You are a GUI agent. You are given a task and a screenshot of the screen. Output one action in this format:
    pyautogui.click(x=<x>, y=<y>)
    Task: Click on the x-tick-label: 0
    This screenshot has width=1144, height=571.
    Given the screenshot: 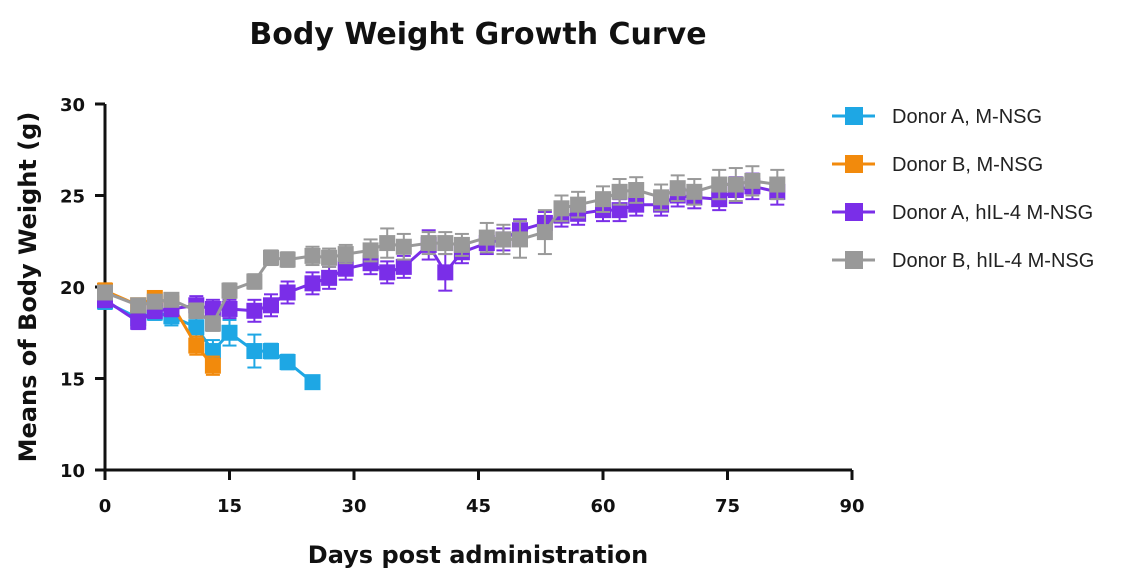 What is the action you would take?
    pyautogui.click(x=105, y=506)
    